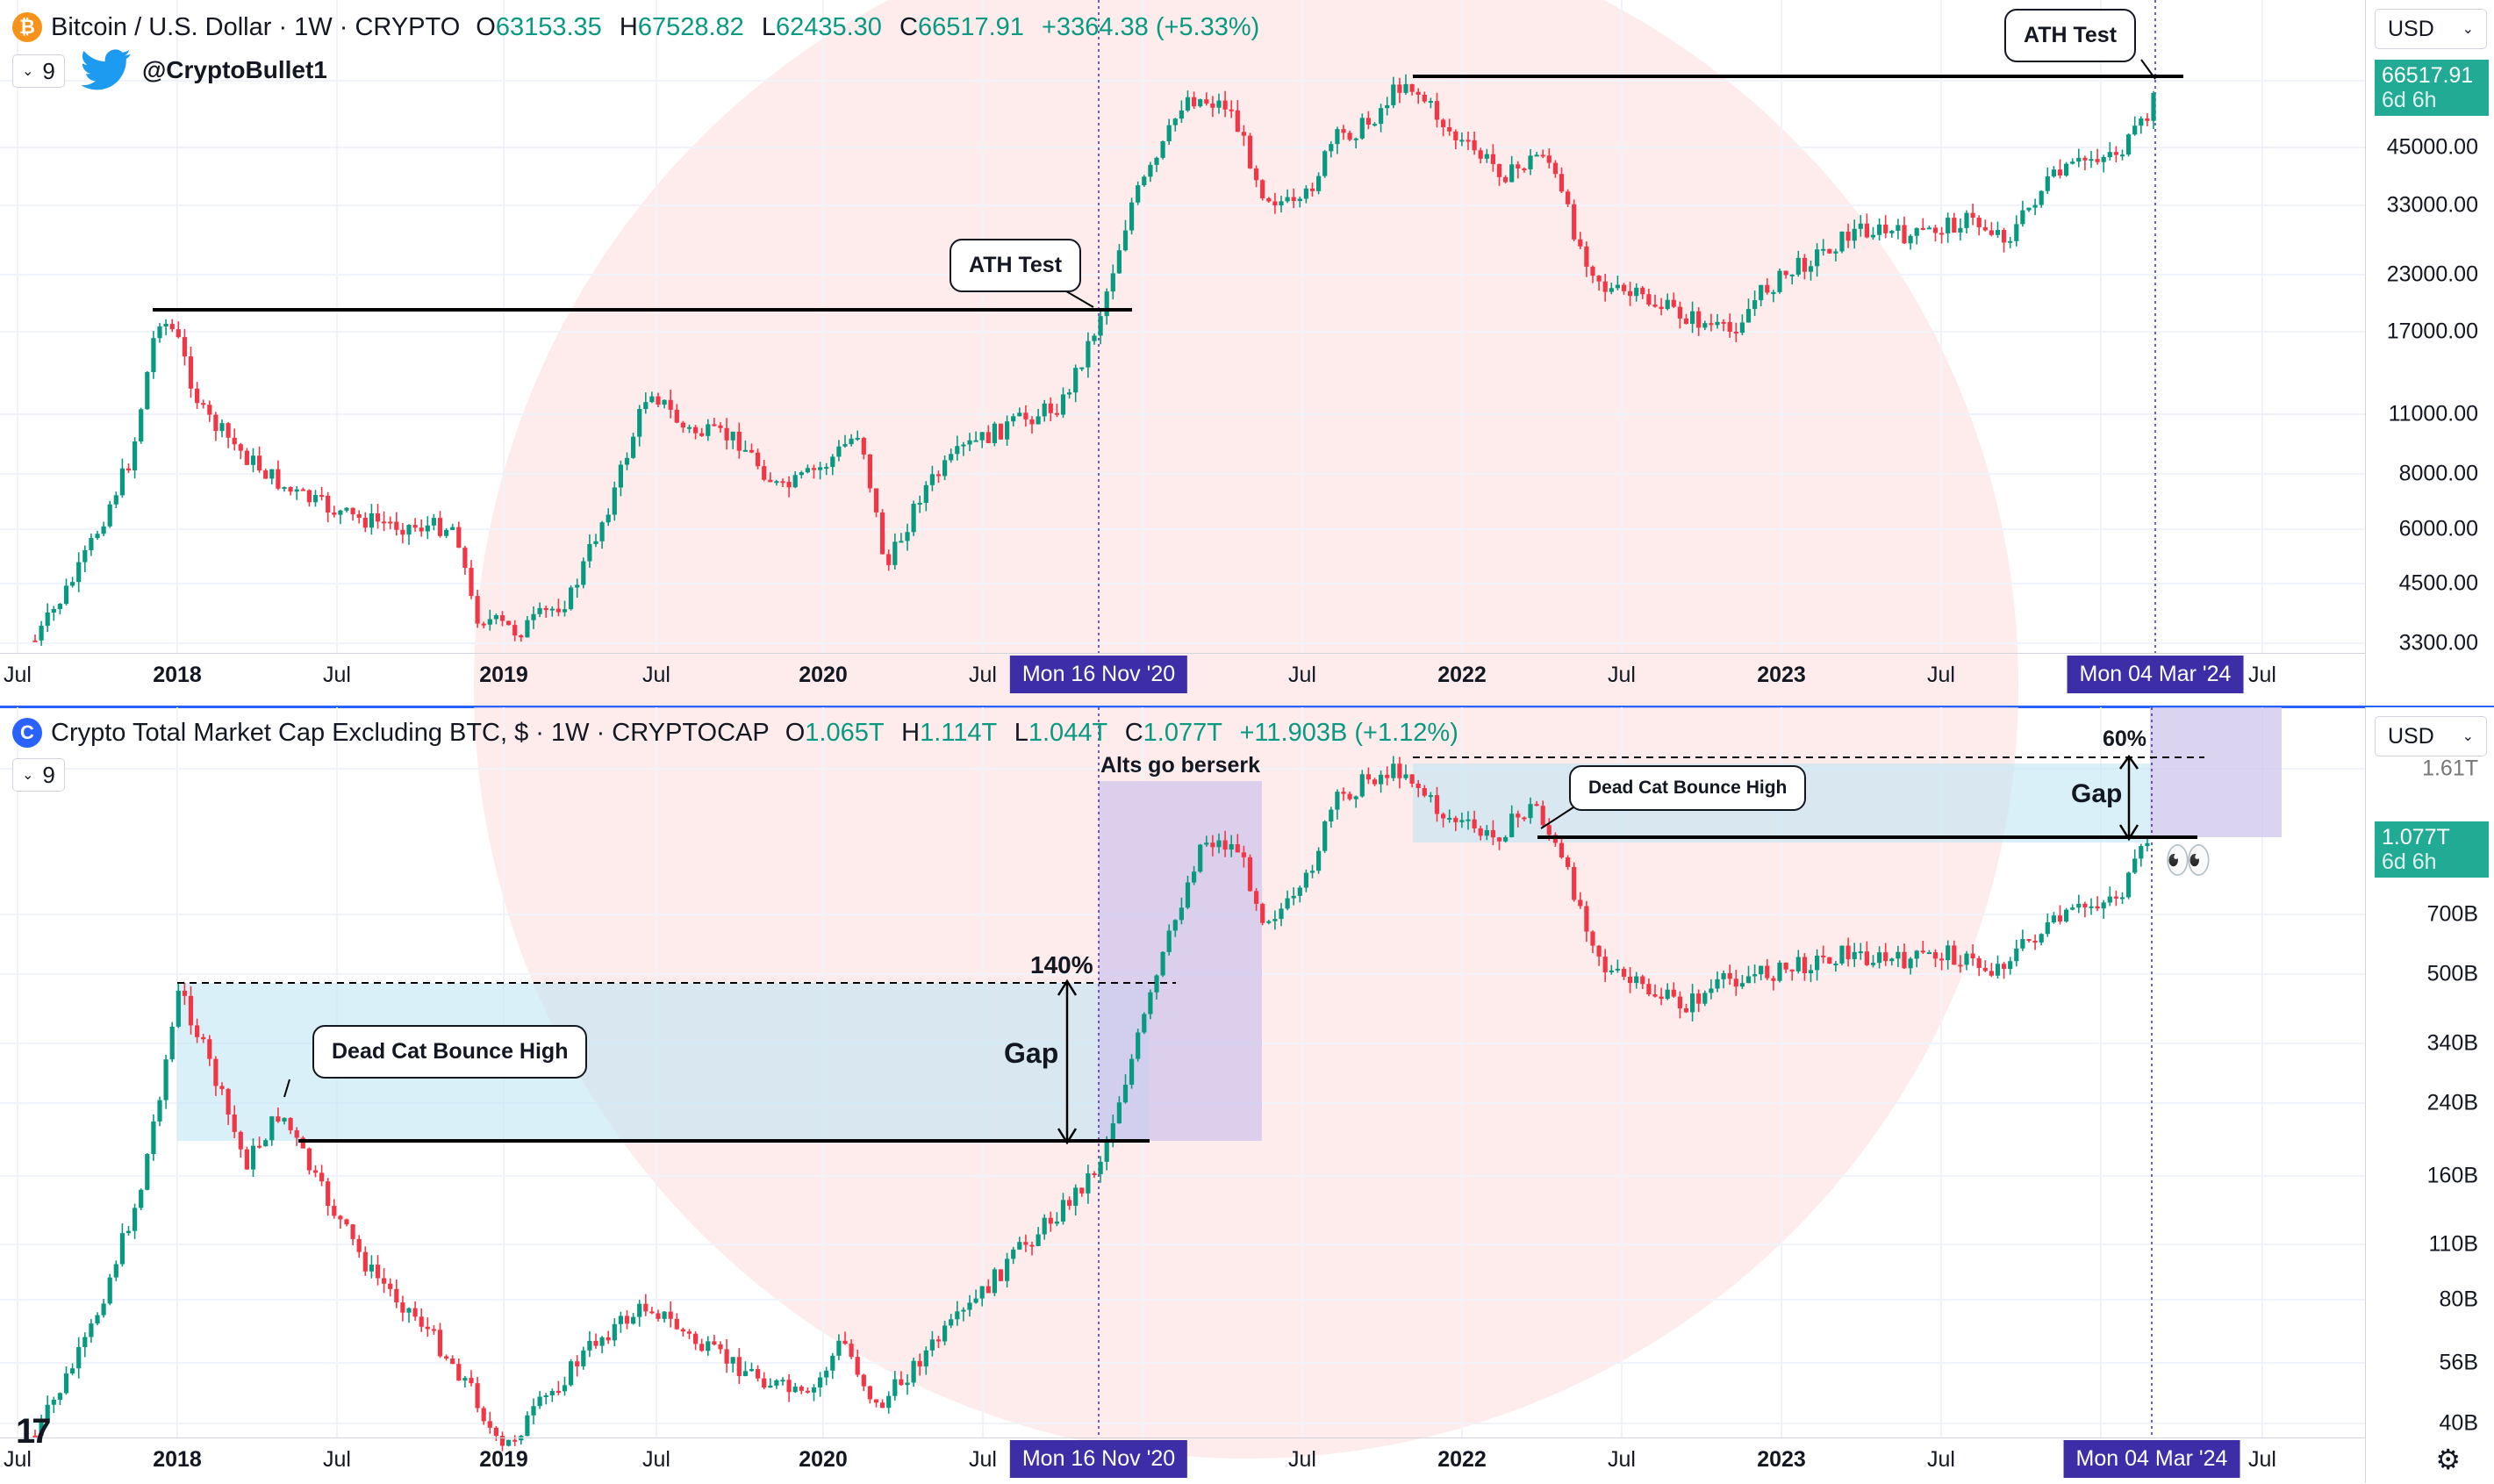  What do you see at coordinates (1558, 817) in the screenshot?
I see `callout-pointer` at bounding box center [1558, 817].